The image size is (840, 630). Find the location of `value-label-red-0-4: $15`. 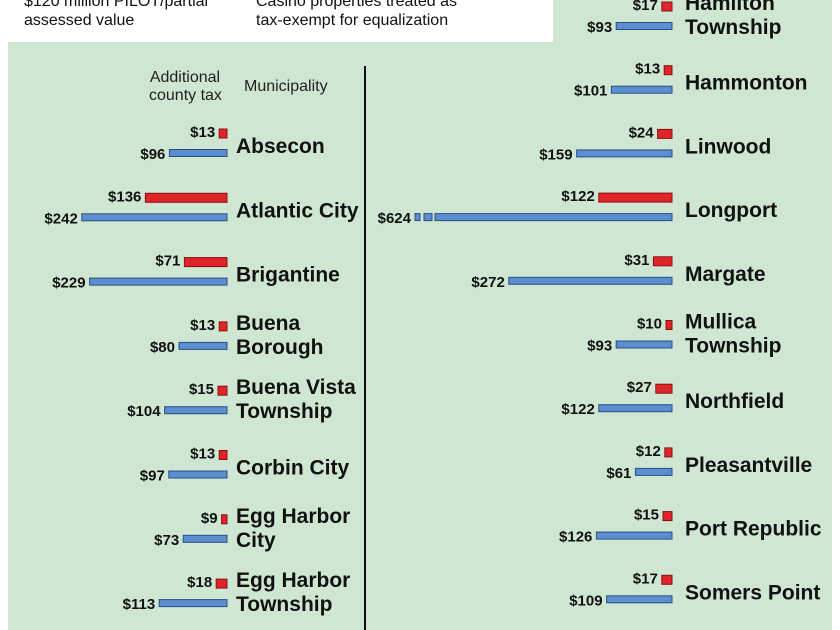

value-label-red-0-4: $15 is located at coordinates (201, 389).